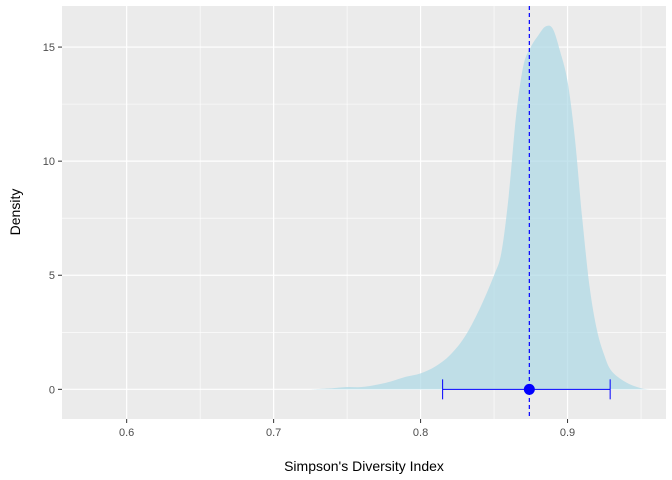  Describe the element at coordinates (49, 48) in the screenshot. I see `y-tick-label: 15` at that location.